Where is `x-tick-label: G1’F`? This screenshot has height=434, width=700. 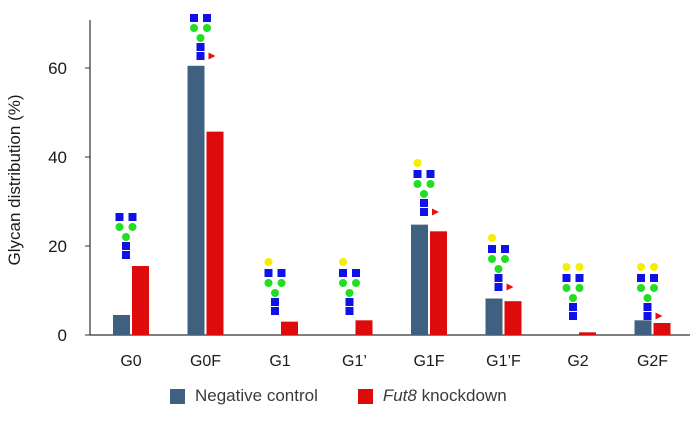 x-tick-label: G1’F is located at coordinates (503, 361).